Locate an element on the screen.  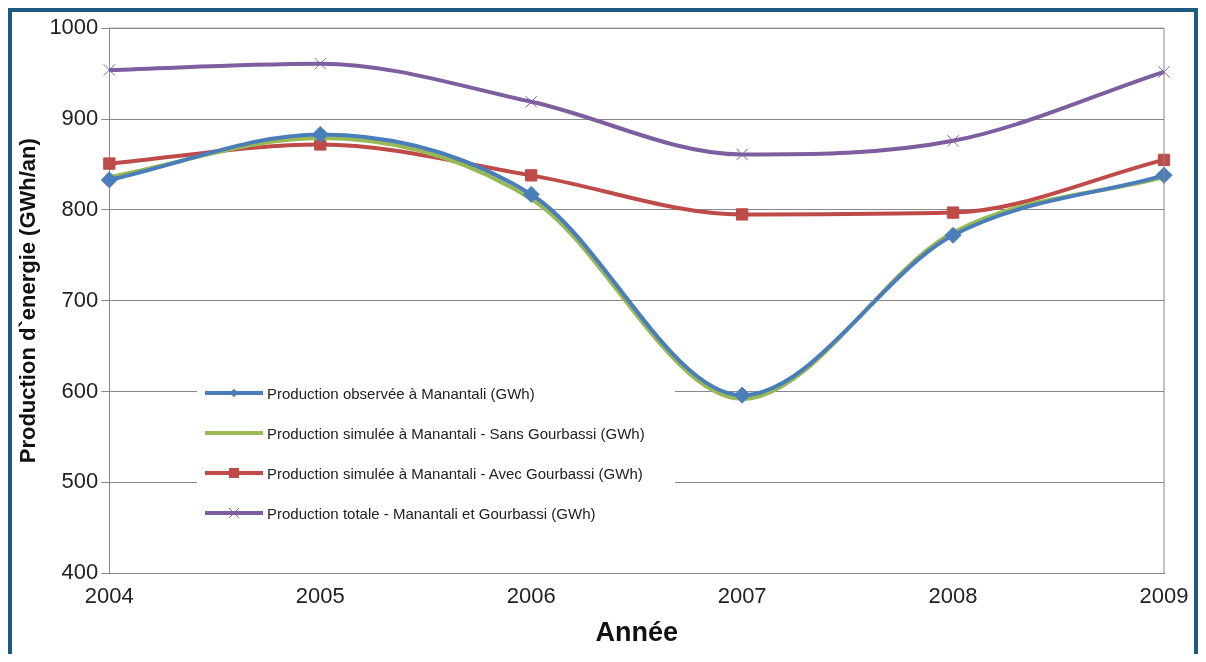
legend-label: Production simulée à Manantali - Sans Gourbassi (GWh) is located at coordinates (456, 433).